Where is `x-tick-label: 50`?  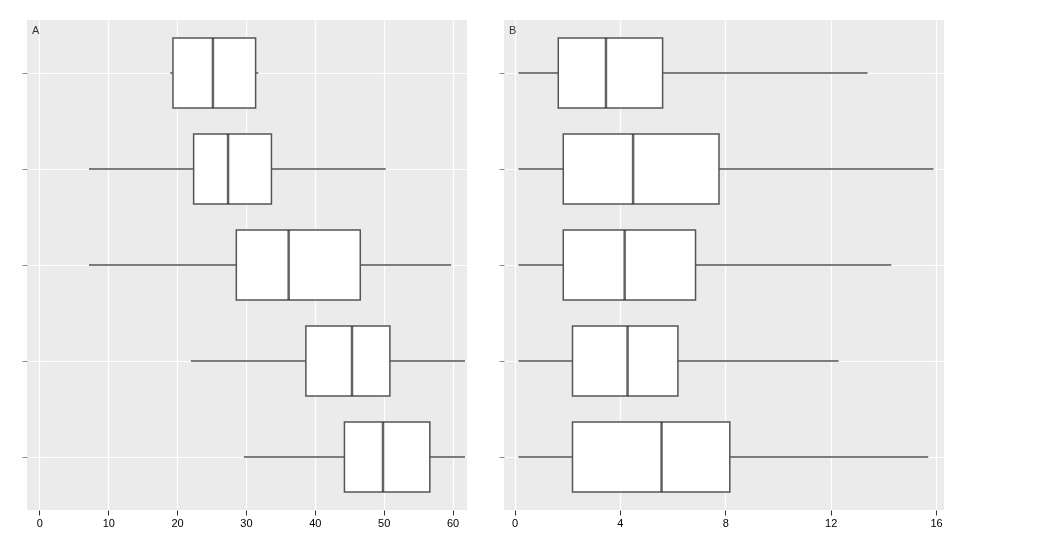 x-tick-label: 50 is located at coordinates (384, 522).